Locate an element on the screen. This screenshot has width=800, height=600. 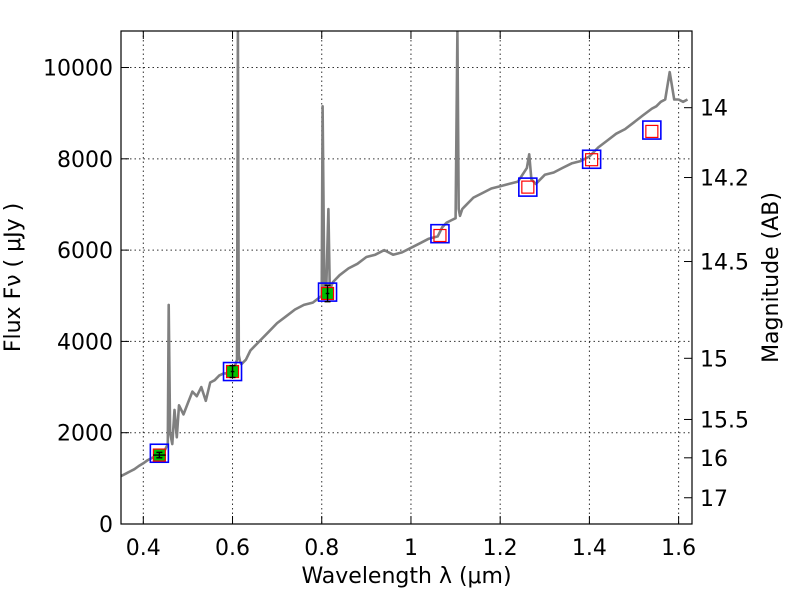
y-tick-label: 6000 is located at coordinates (85, 251).